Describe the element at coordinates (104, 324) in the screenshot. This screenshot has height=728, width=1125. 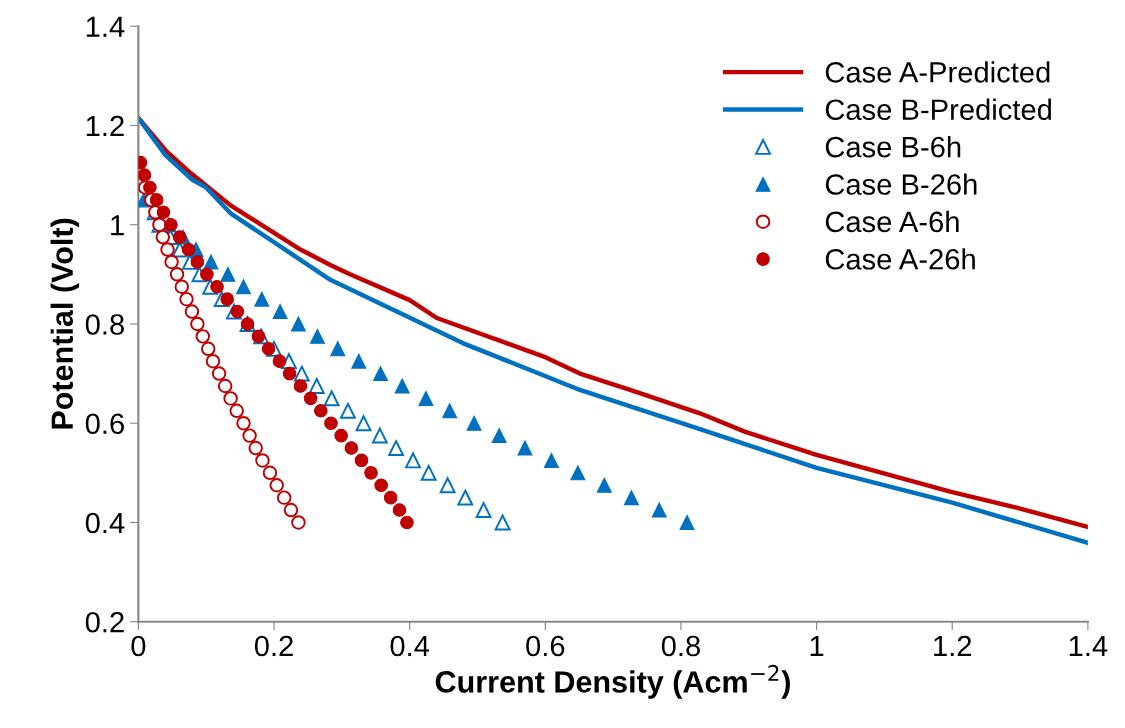
I see `y-tick-label: 0.8` at that location.